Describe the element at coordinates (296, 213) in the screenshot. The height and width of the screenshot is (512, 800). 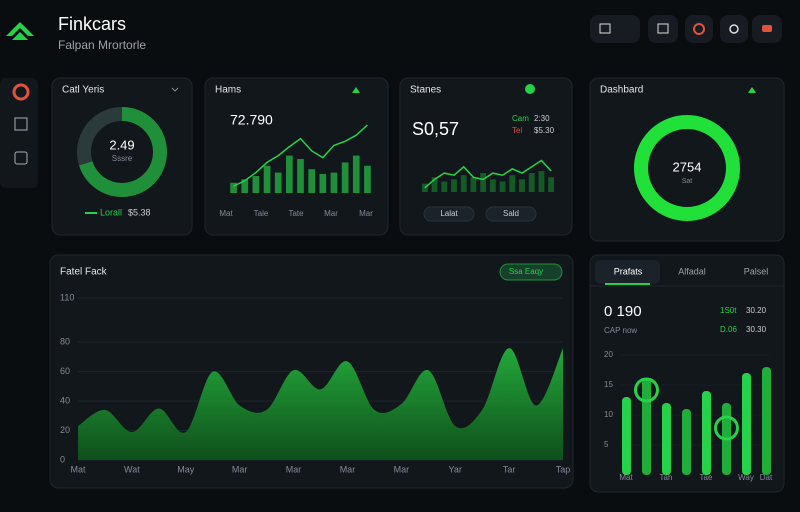
I see `x-label: Tate` at that location.